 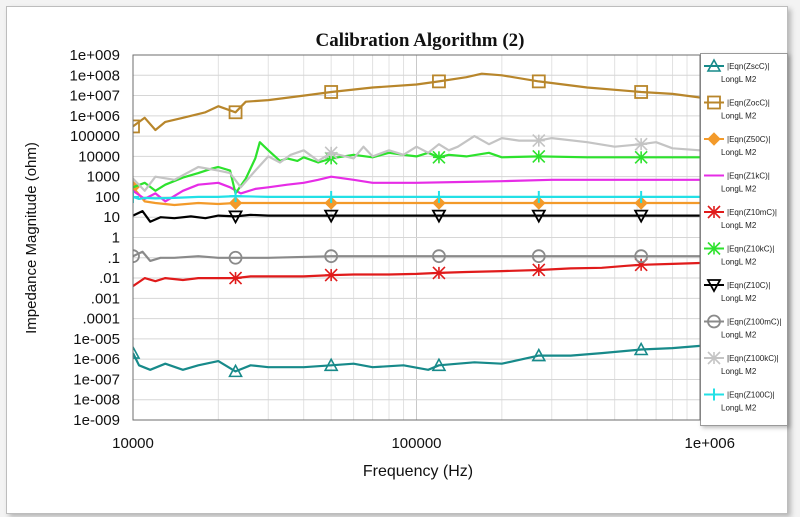 What do you see at coordinates (95, 136) in the screenshot?
I see `y-tick-label: 100000` at bounding box center [95, 136].